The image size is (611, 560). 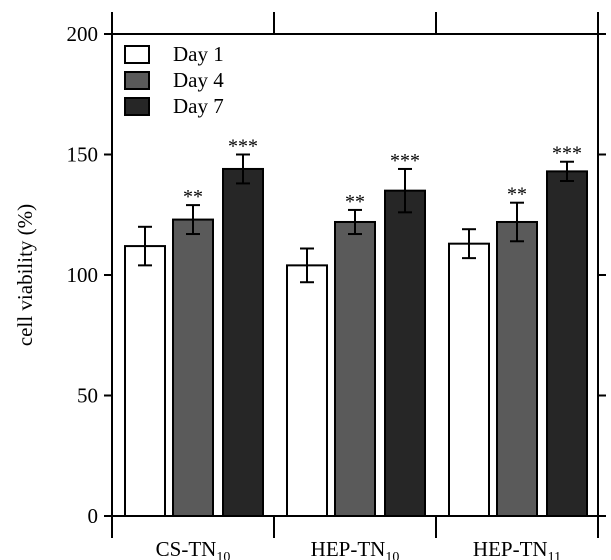 What do you see at coordinates (198, 54) in the screenshot?
I see `legend-label: Day 1` at bounding box center [198, 54].